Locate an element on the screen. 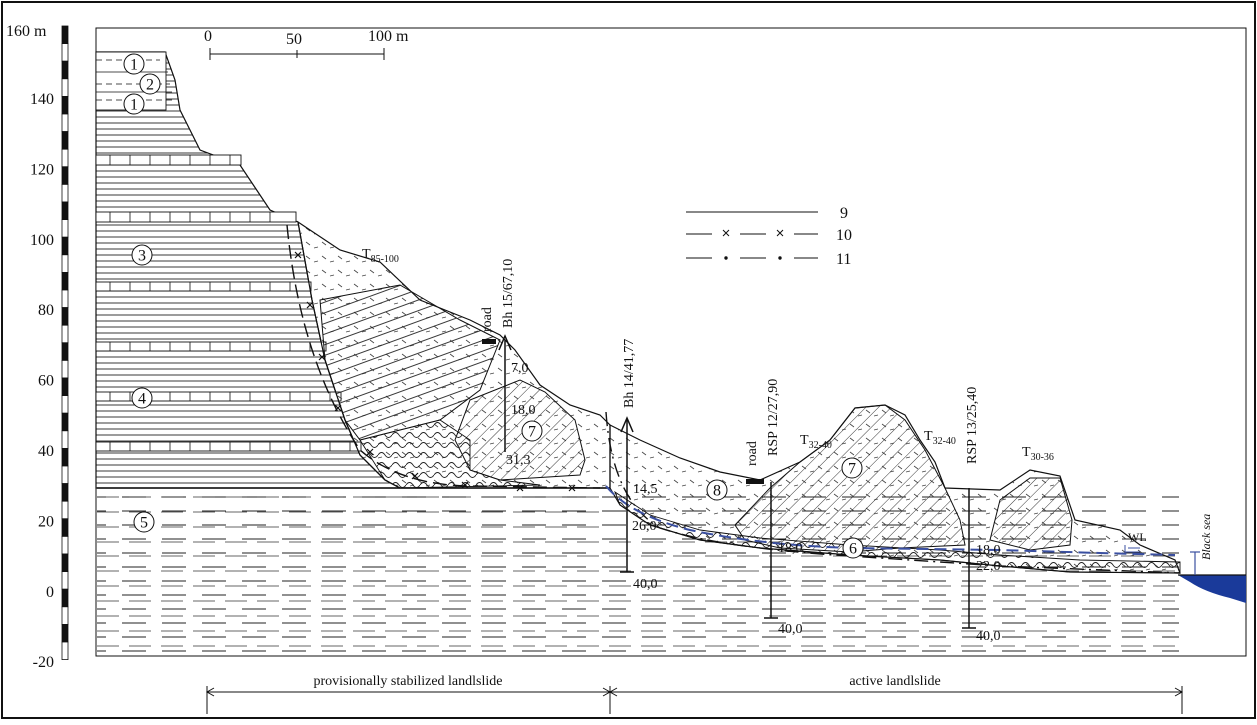  road-label-1: road is located at coordinates (487, 319).